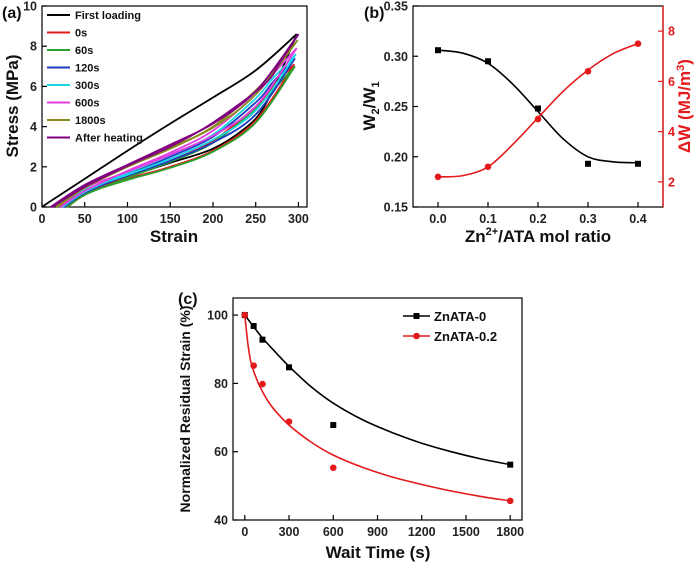 Image resolution: width=700 pixels, height=570 pixels. Describe the element at coordinates (460, 316) in the screenshot. I see `panel-c-legend-label: ZnATA-0` at that location.